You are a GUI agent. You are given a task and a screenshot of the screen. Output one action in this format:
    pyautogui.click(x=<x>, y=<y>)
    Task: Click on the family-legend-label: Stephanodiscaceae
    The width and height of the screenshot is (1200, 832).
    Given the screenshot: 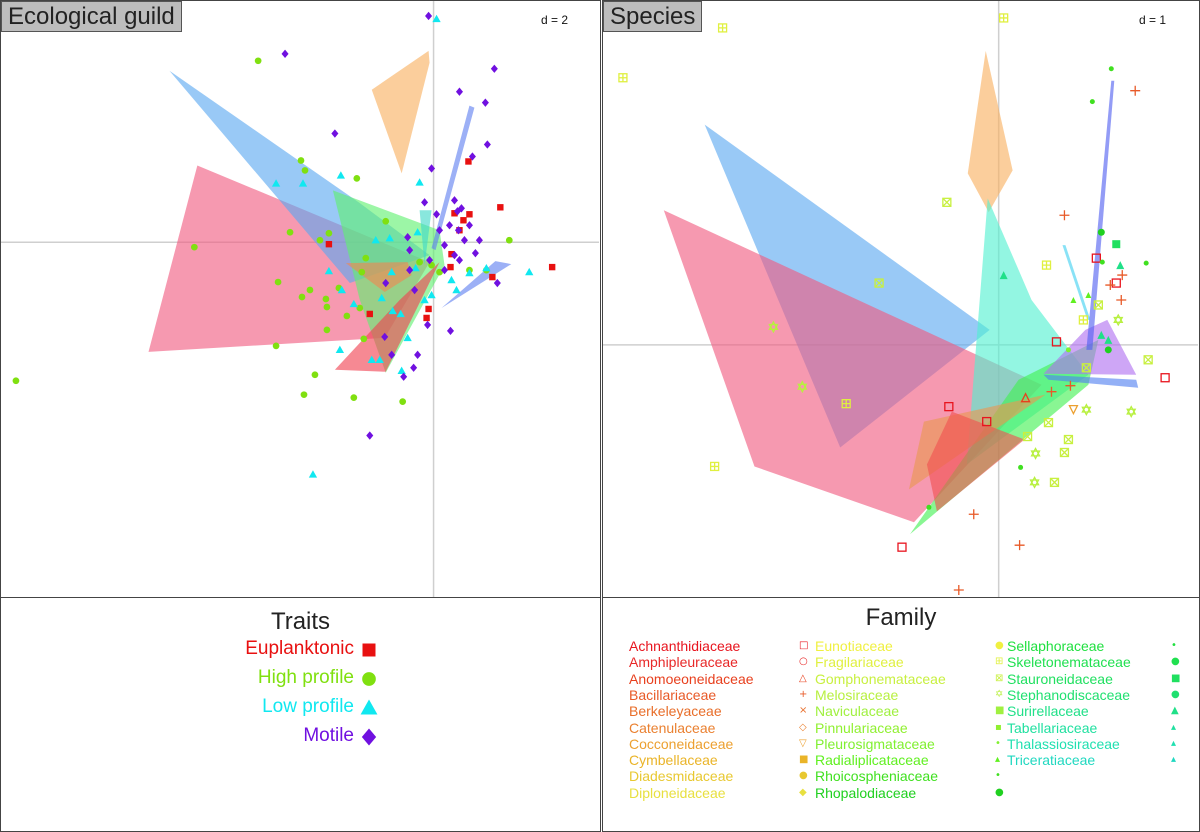 What is the action you would take?
    pyautogui.click(x=1068, y=694)
    